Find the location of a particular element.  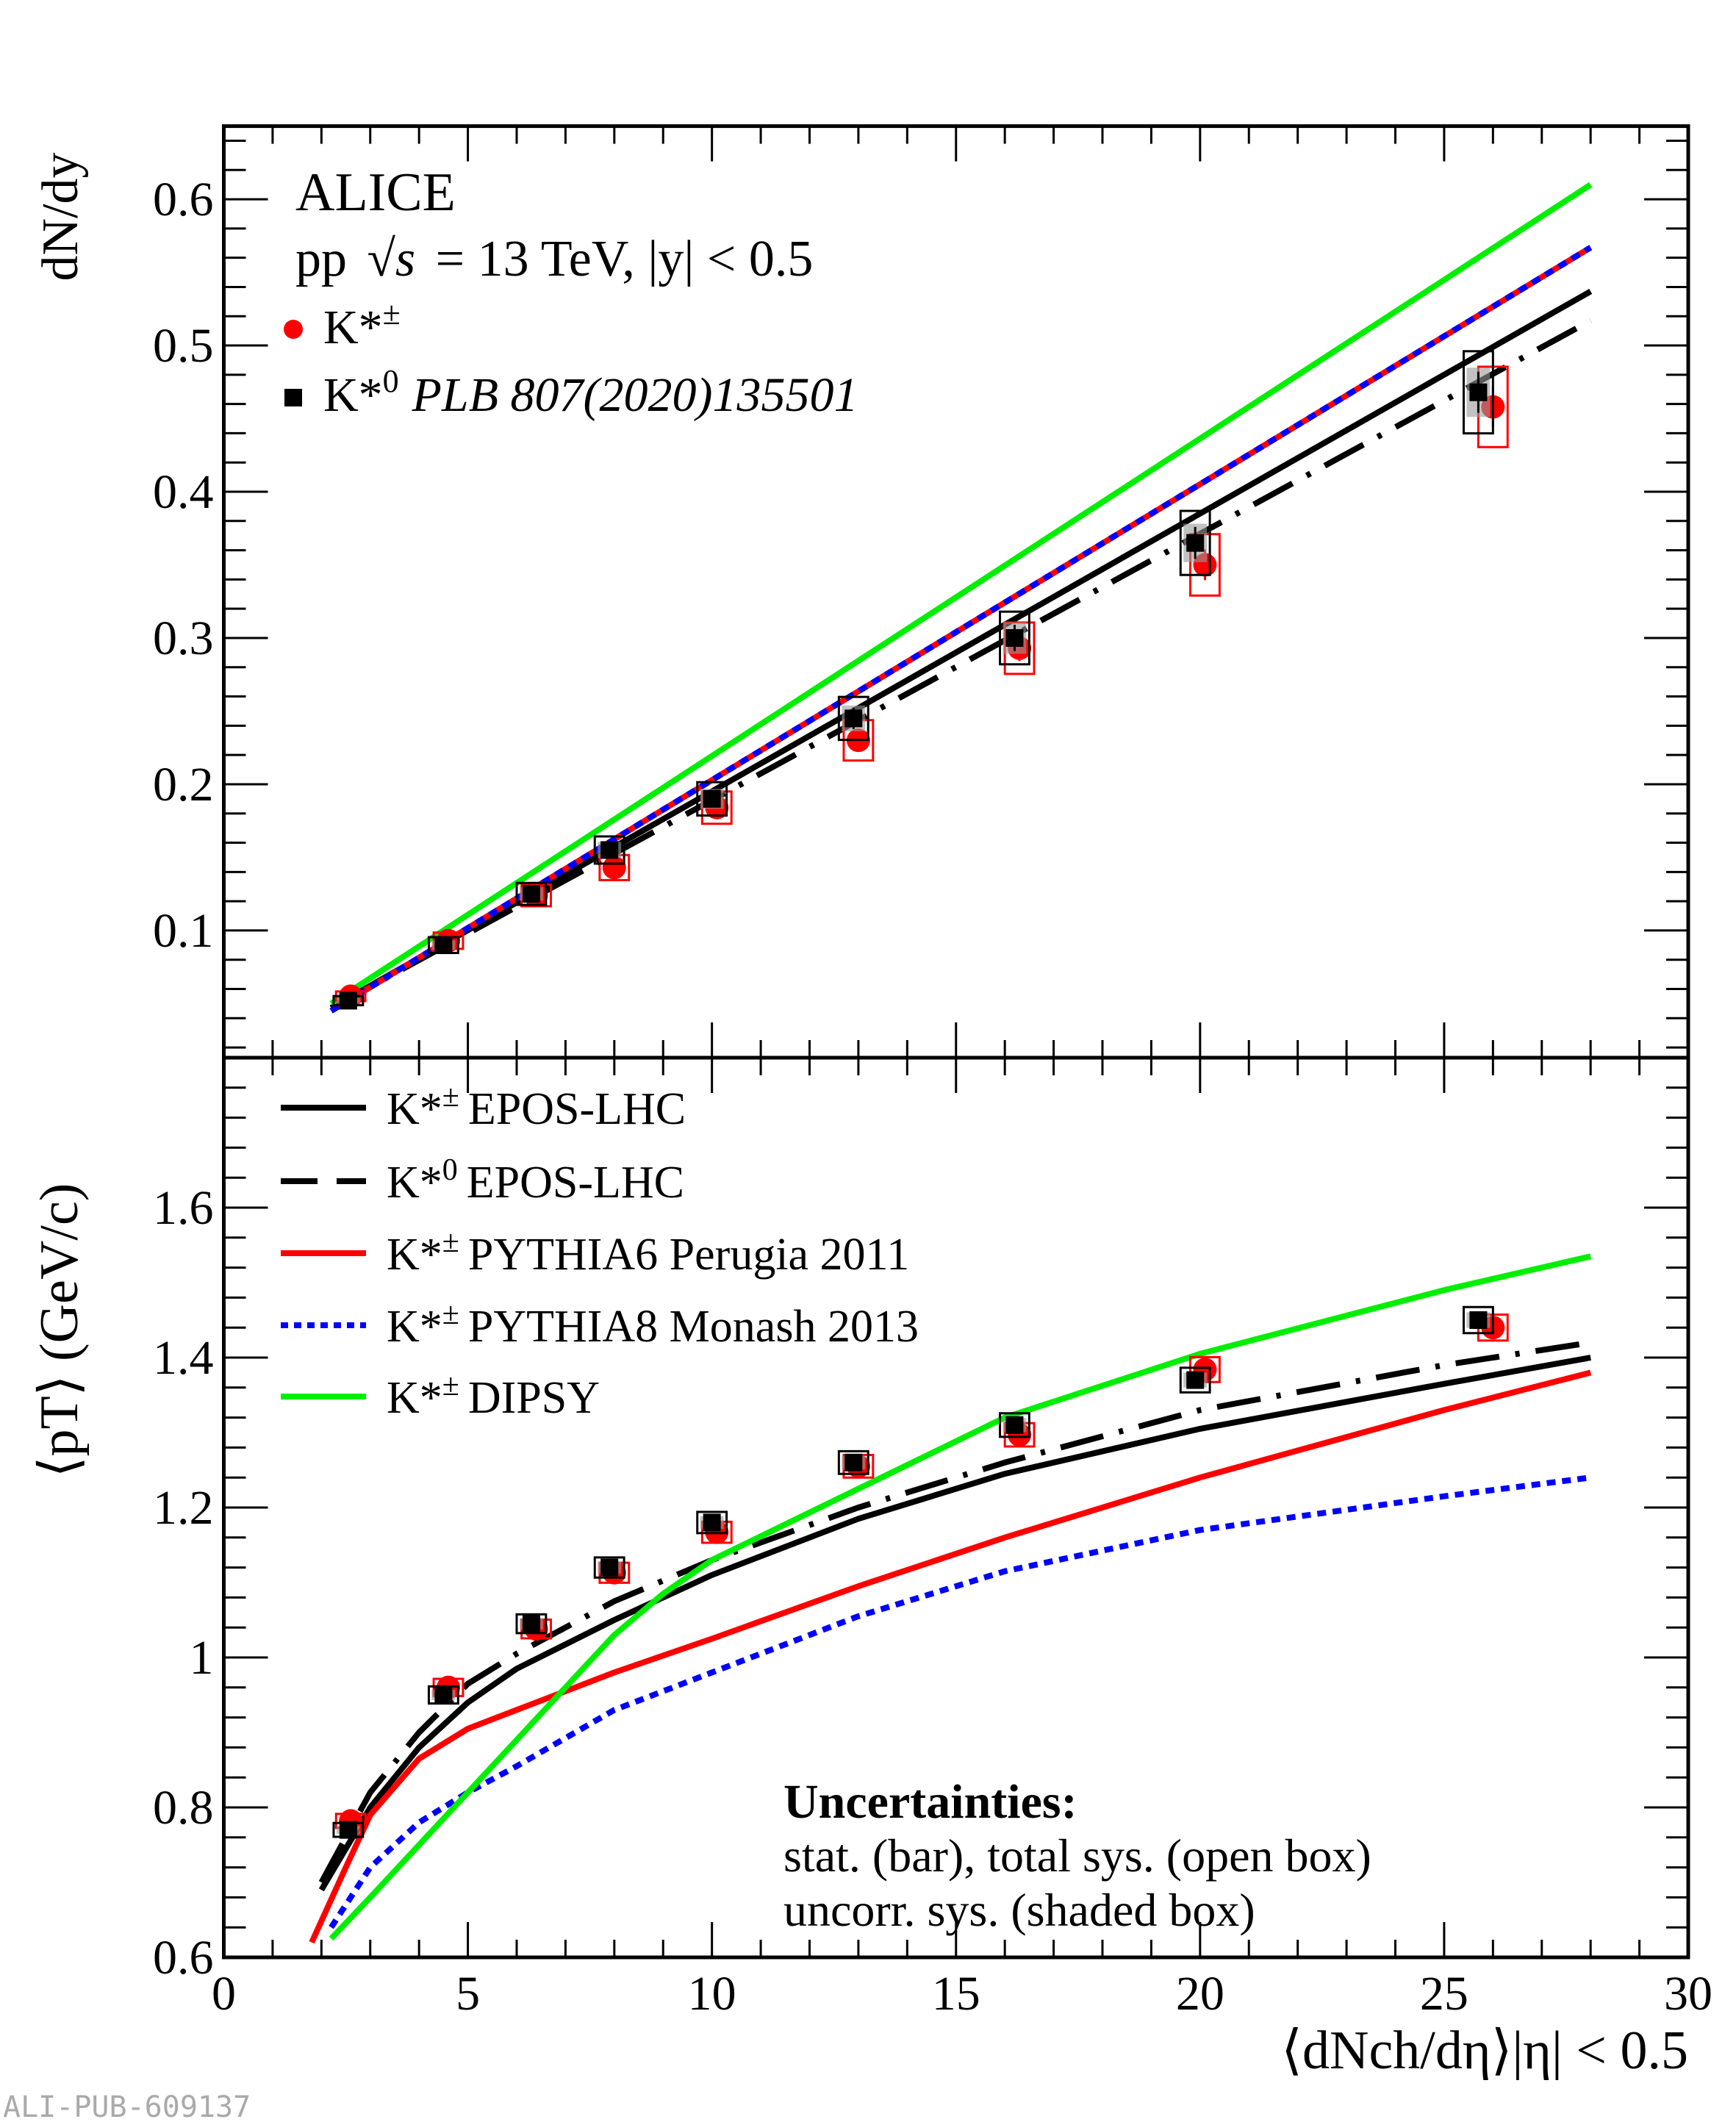

x-axis-label: ⟨dNch/dη⟩|η| < 0.5 is located at coordinates (1484, 2051).